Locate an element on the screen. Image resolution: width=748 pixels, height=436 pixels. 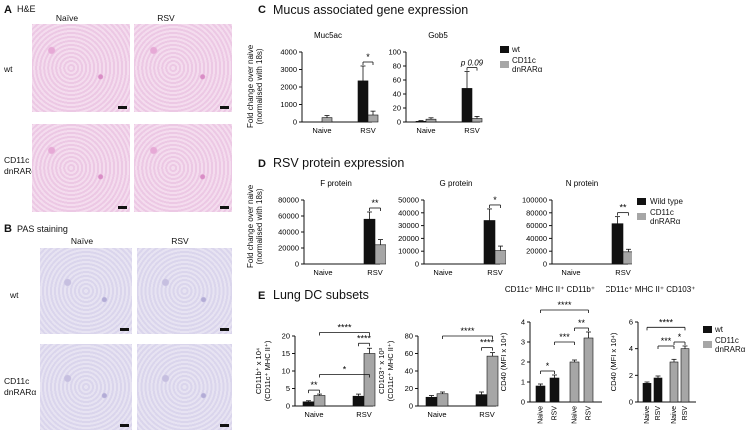
sig-label: p 0.09 is located at coordinates (472, 63).